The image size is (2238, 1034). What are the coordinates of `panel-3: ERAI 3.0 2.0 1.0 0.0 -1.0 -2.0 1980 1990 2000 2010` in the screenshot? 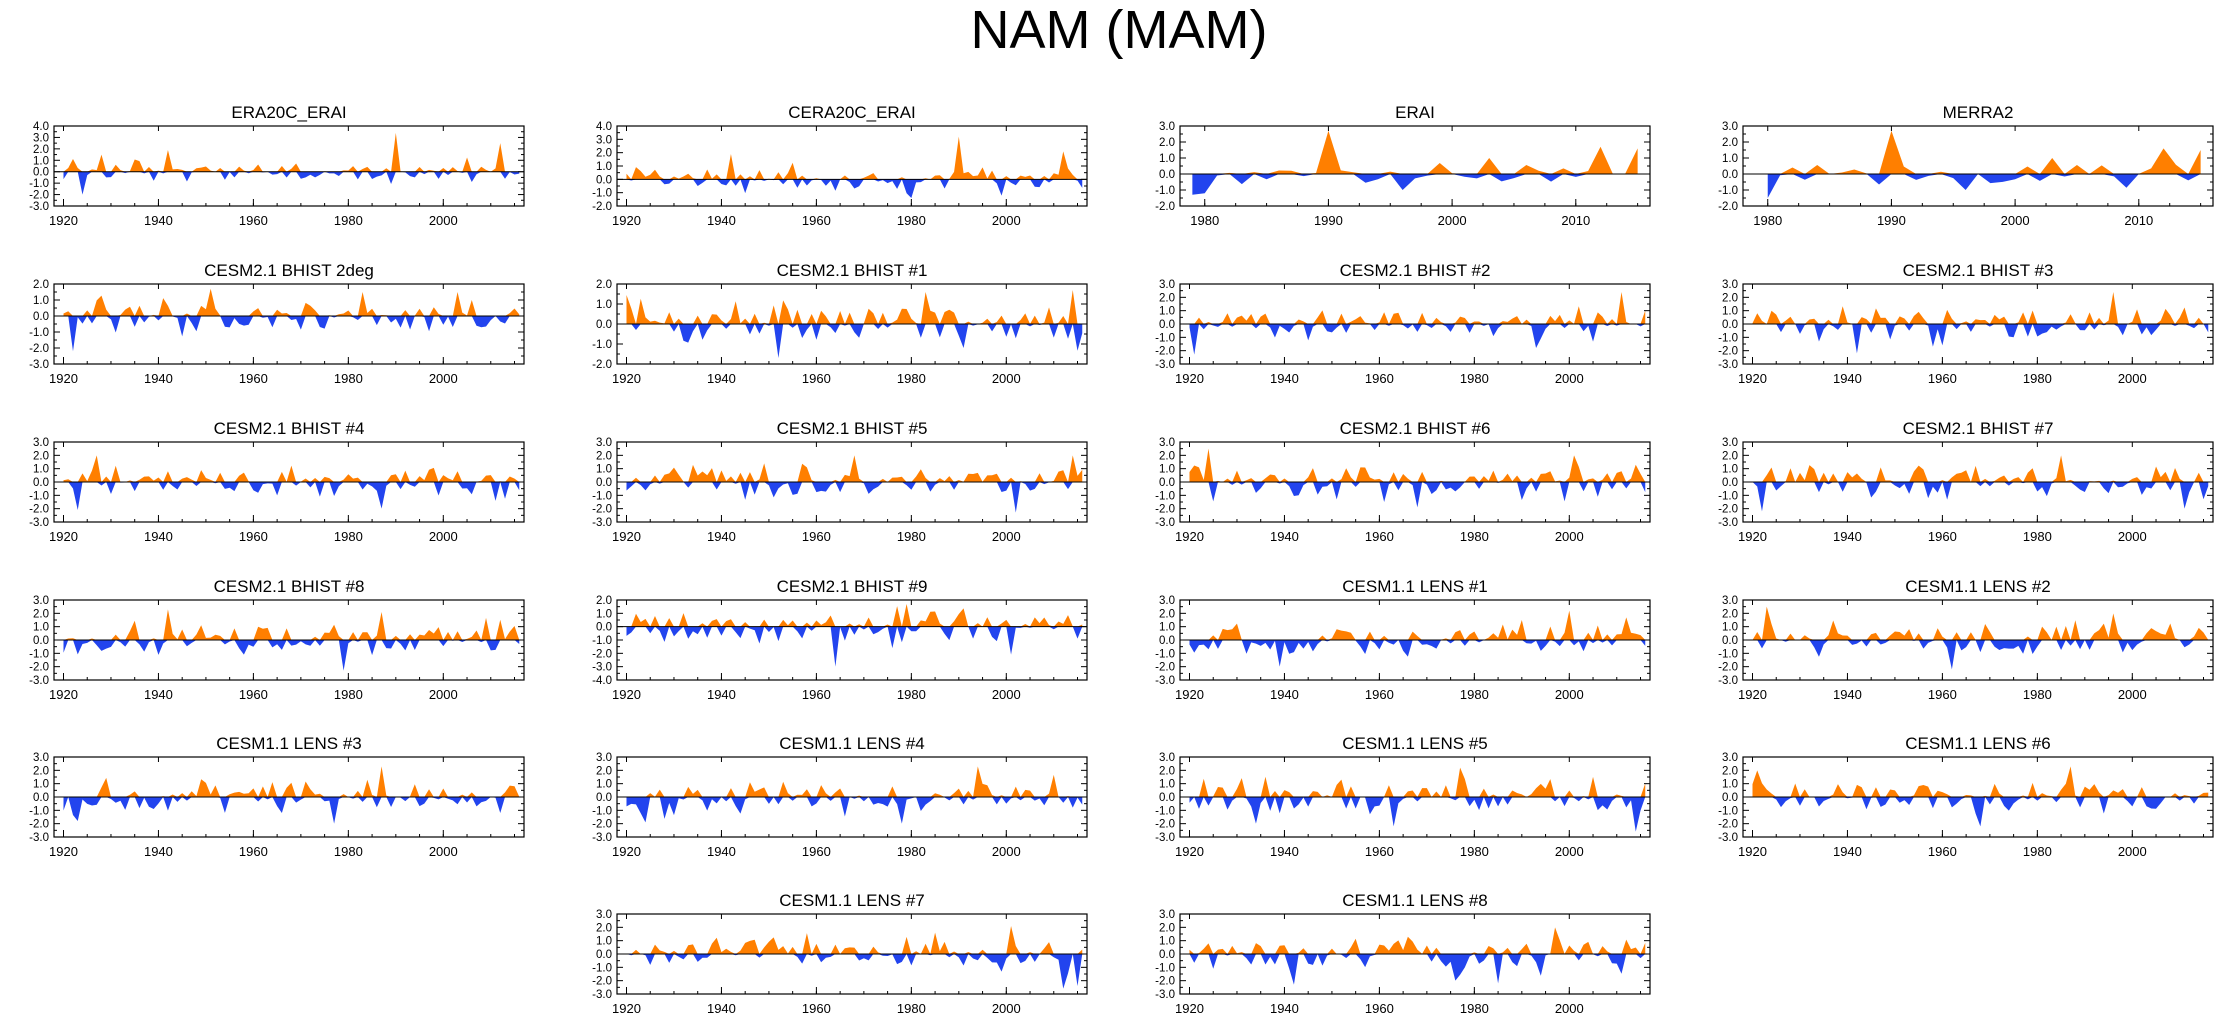 It's located at (1403, 165).